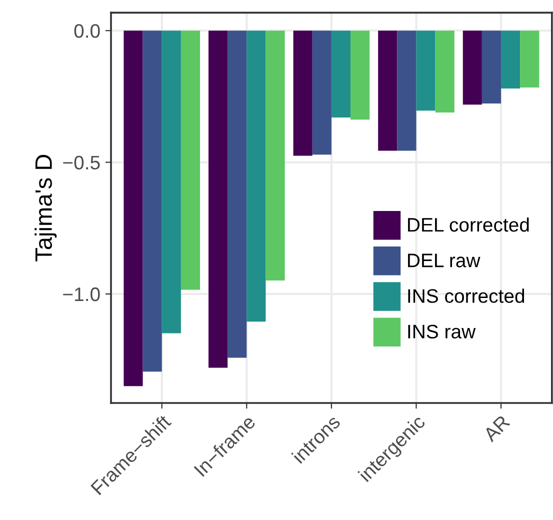 The image size is (553, 520). I want to click on y-tick-label: 0.0, so click(87, 31).